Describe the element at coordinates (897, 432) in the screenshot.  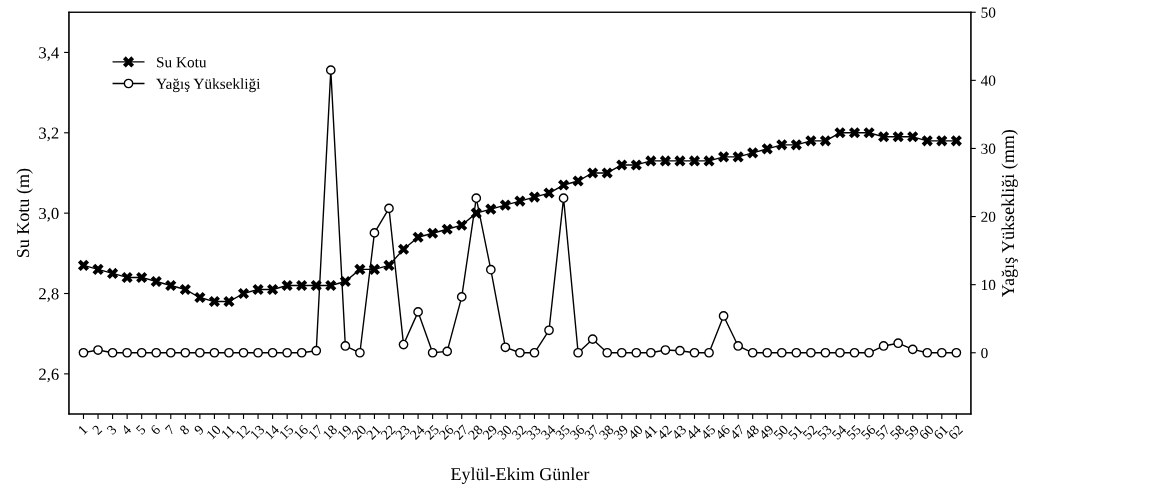
I see `x-tick-label: 58` at that location.